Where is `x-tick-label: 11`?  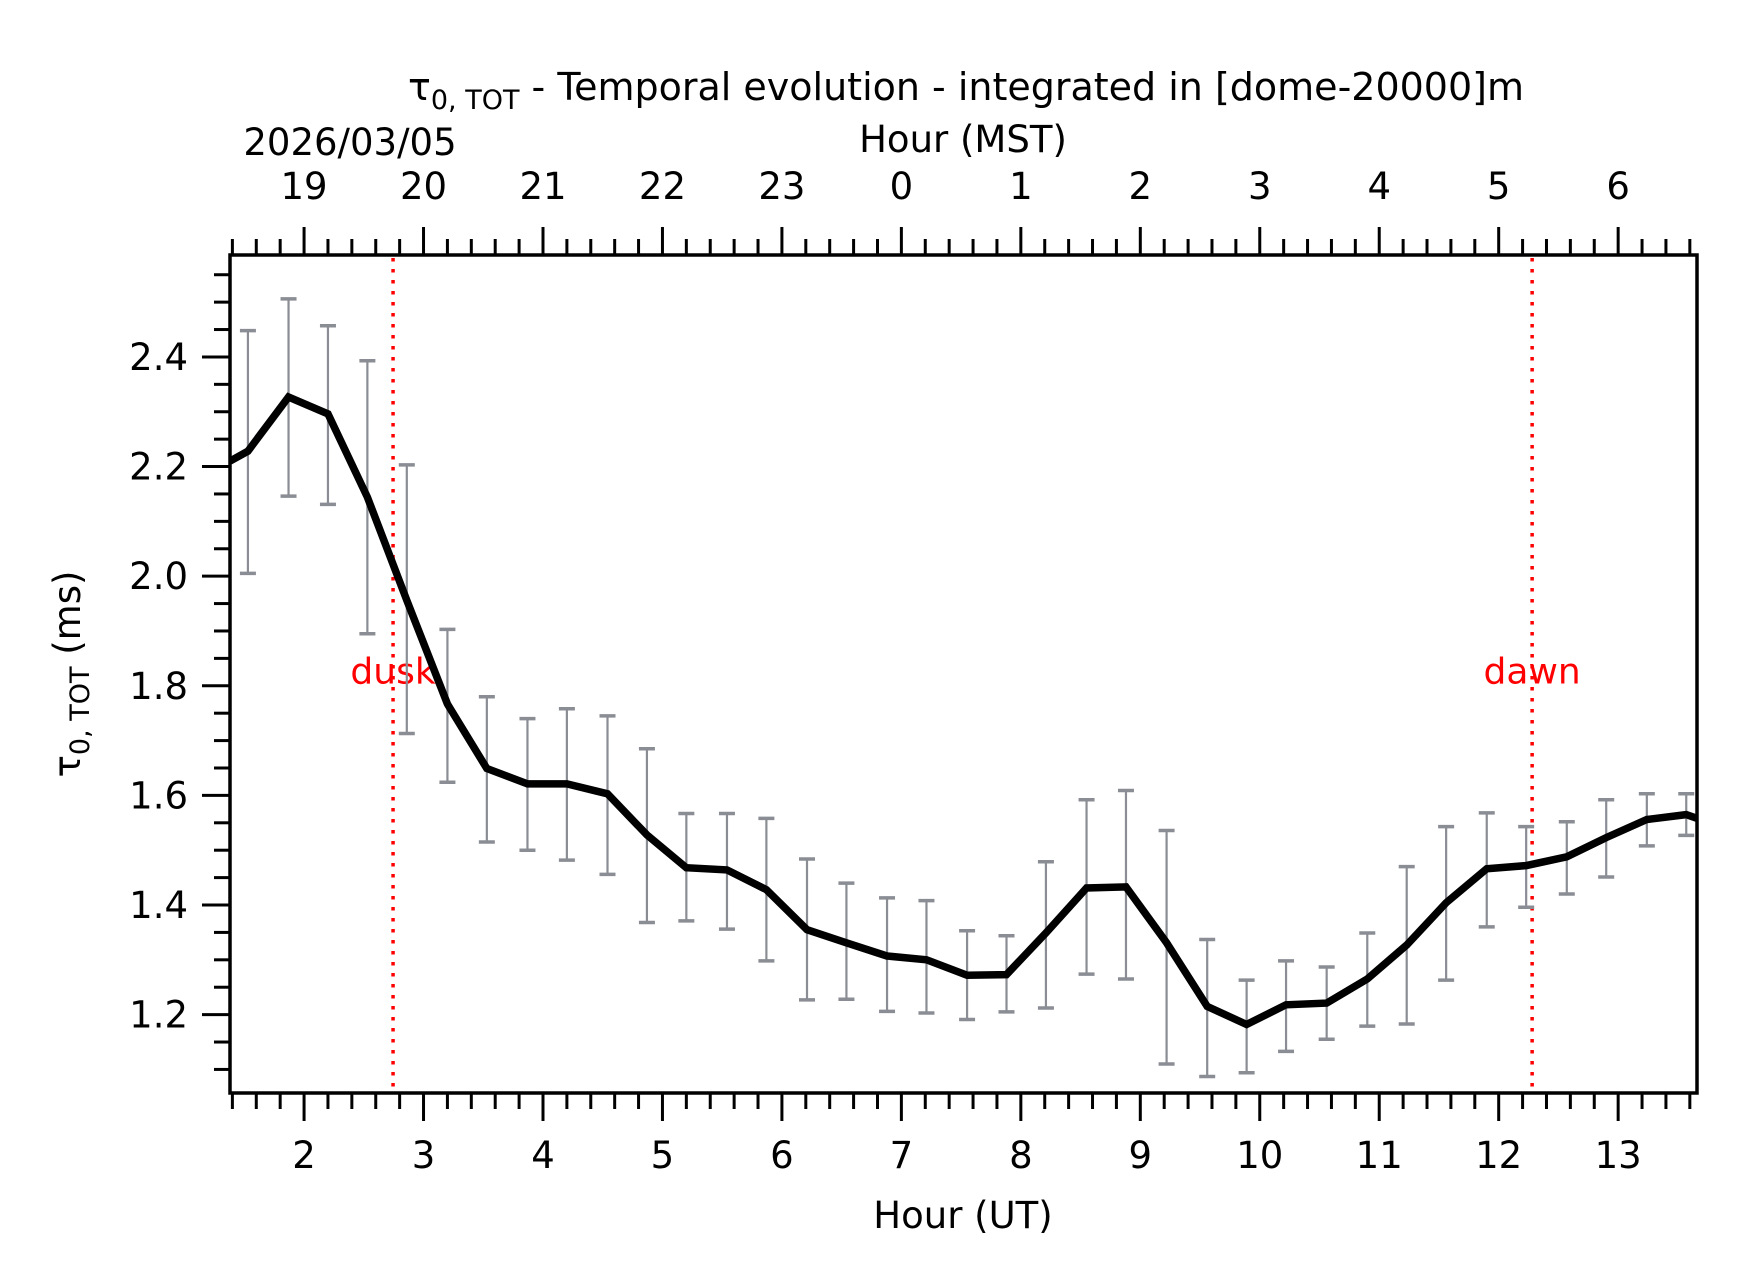
x-tick-label: 11 is located at coordinates (1379, 1155).